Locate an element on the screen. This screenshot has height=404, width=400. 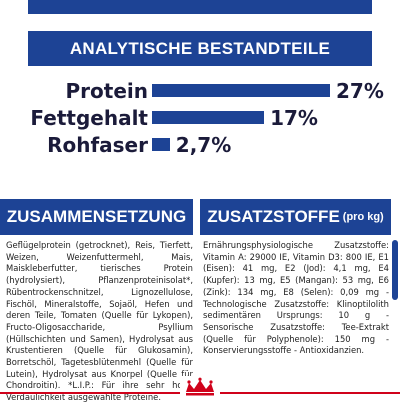
value-fettgehalt: 17% is located at coordinates (294, 118).